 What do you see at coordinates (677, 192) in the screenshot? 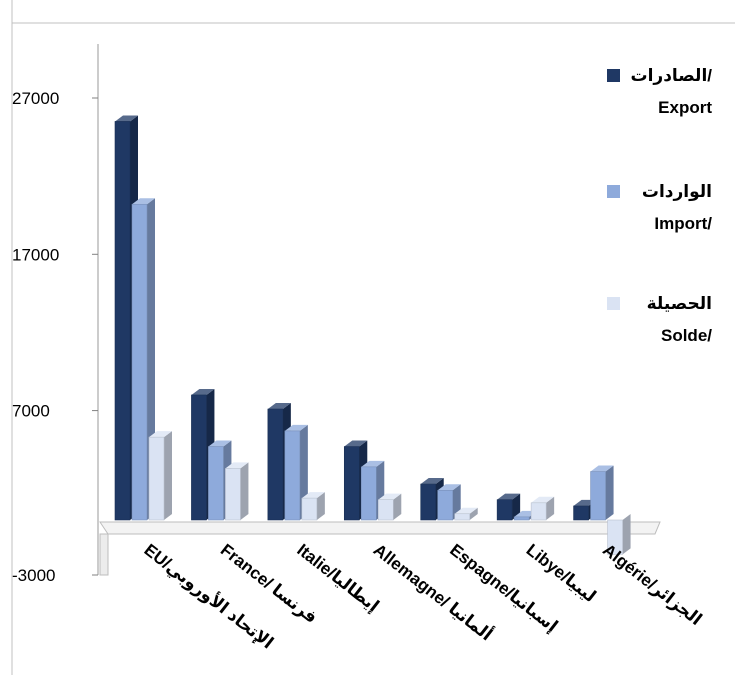
I see `legend-label-ar: الواردات` at bounding box center [677, 192].